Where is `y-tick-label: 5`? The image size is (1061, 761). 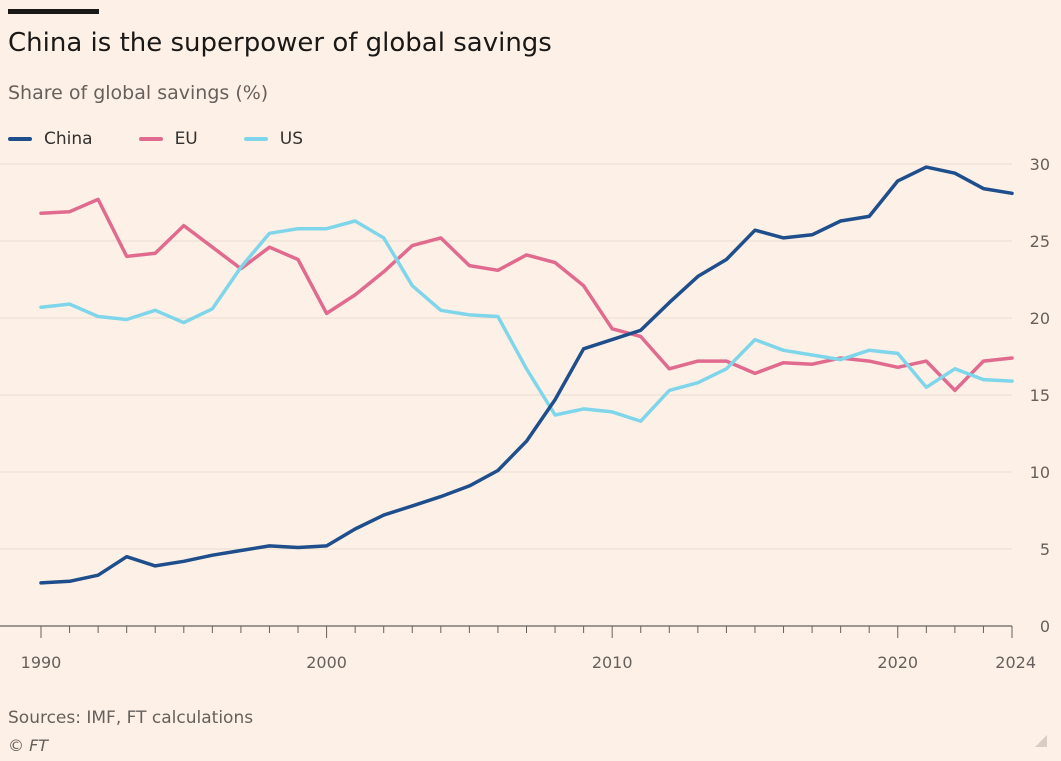
y-tick-label: 5 is located at coordinates (1045, 549).